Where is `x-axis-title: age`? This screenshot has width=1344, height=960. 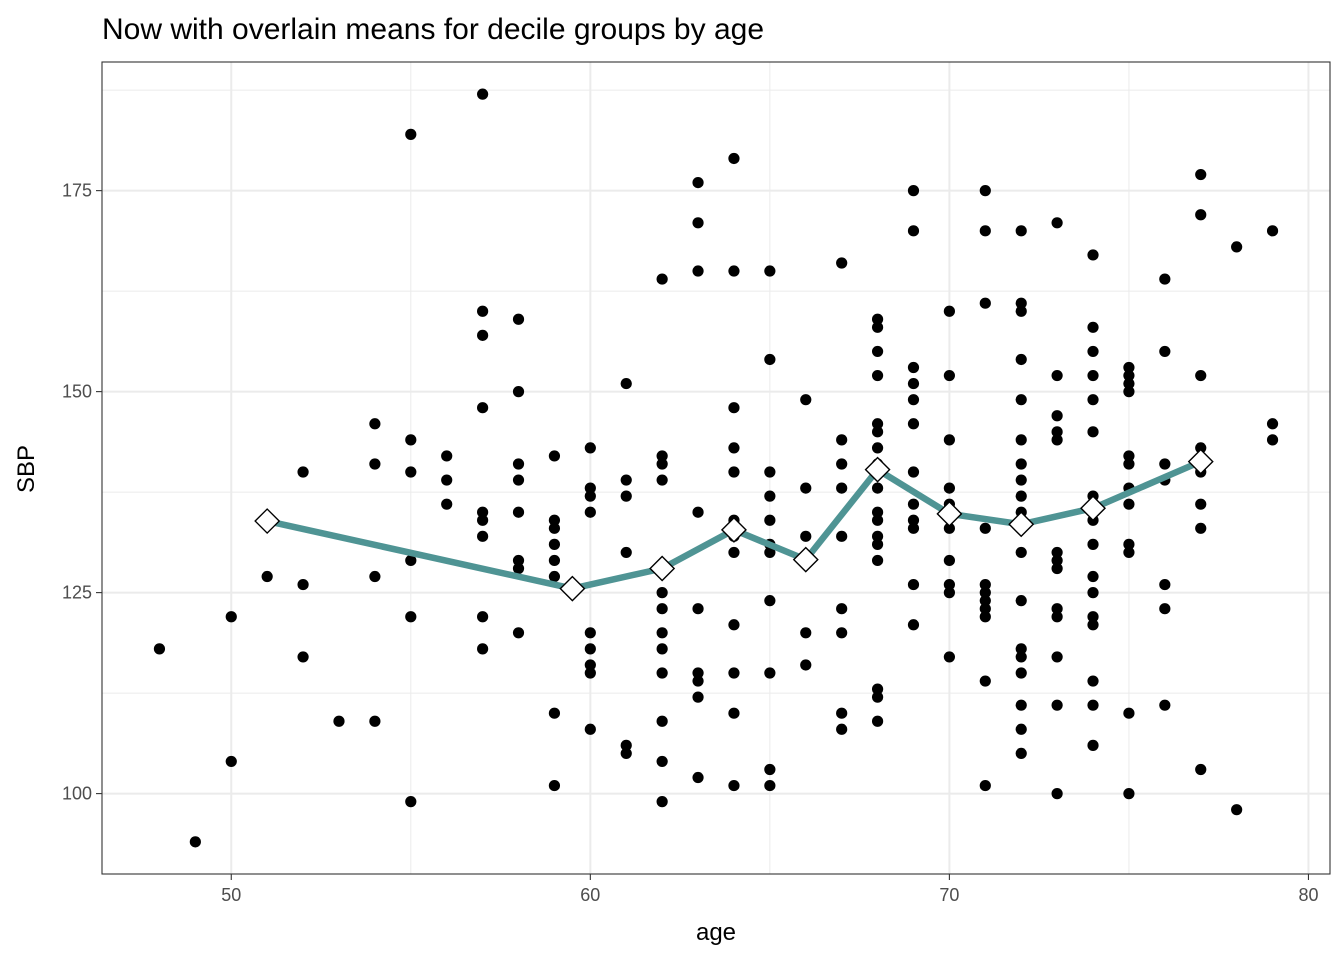 x-axis-title: age is located at coordinates (716, 932).